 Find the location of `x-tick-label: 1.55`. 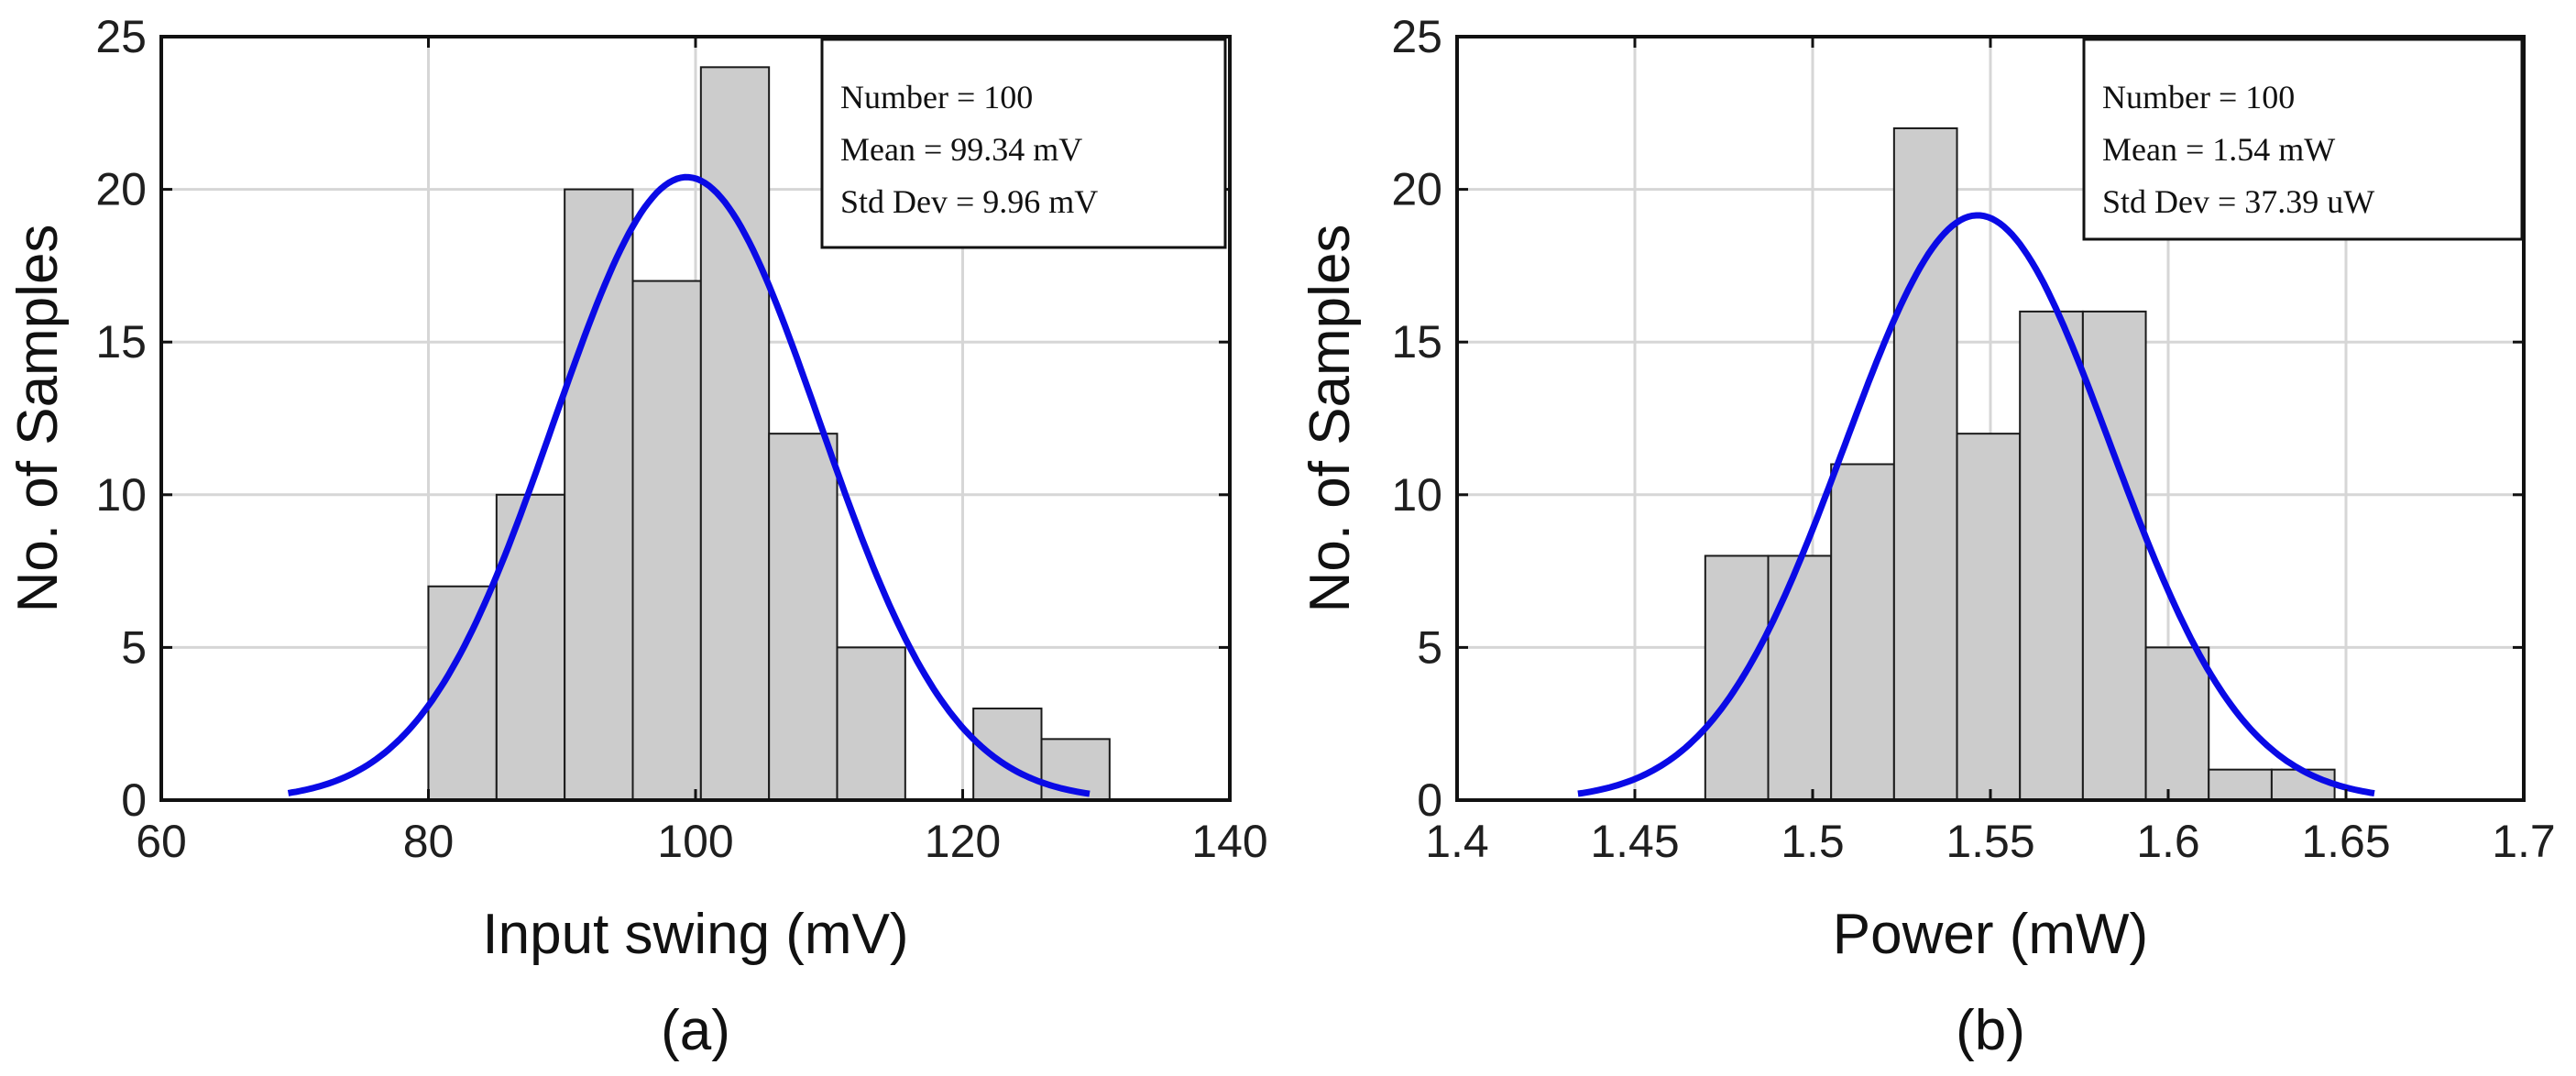

x-tick-label: 1.55 is located at coordinates (1990, 841).